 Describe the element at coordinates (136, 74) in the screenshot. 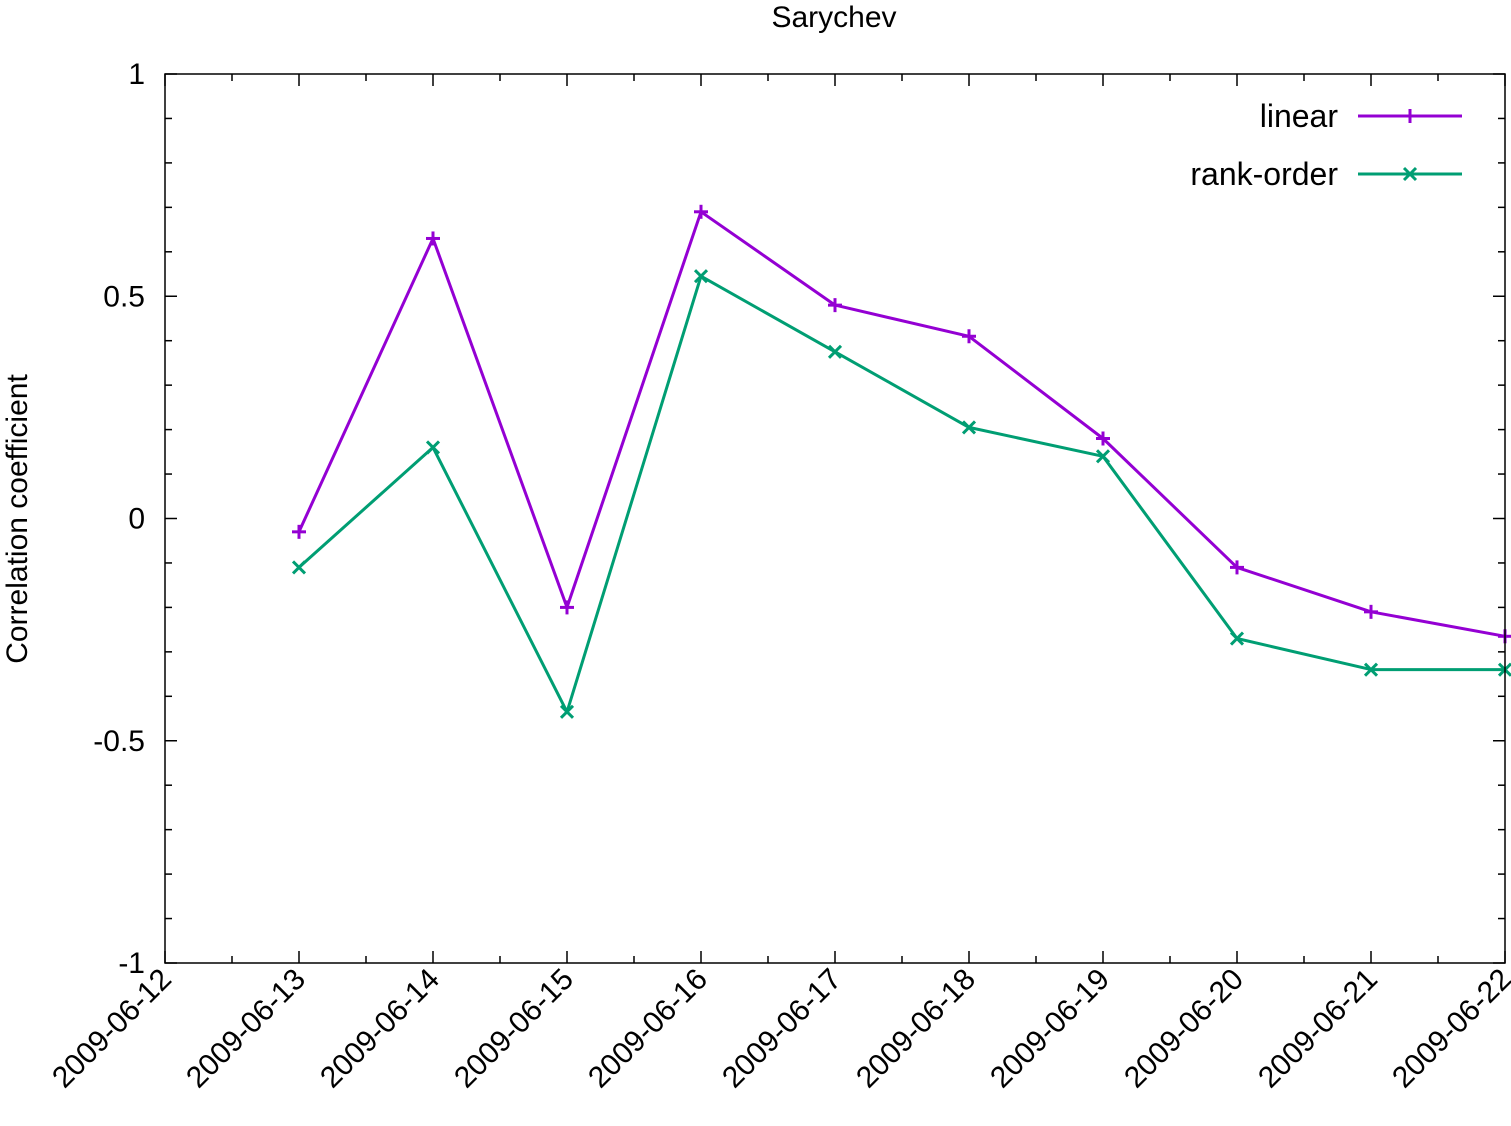

I see `y-tick-label: 1` at that location.